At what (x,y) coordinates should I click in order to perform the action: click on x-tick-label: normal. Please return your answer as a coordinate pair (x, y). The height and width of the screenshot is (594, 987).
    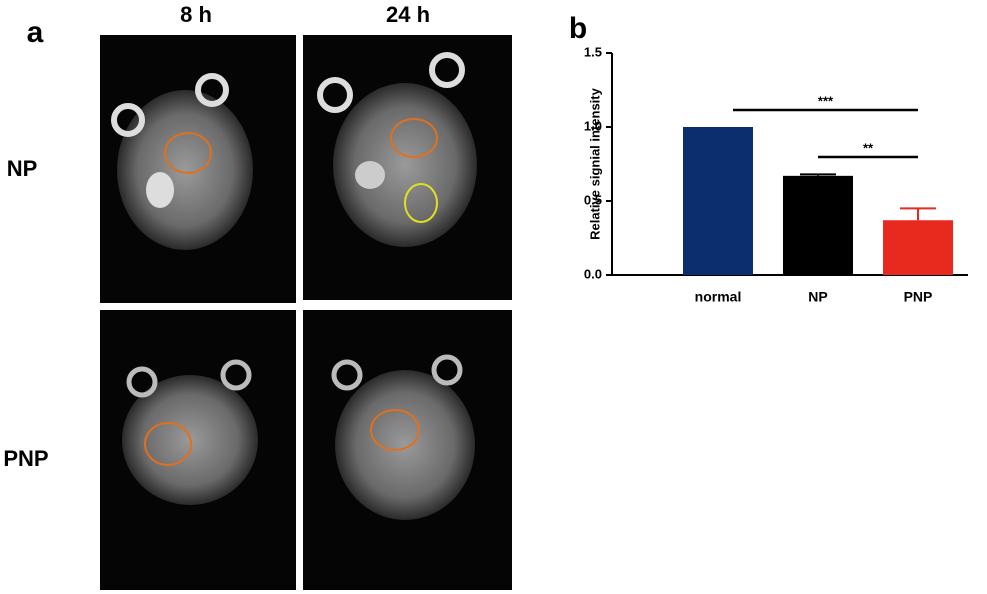
    Looking at the image, I should click on (718, 297).